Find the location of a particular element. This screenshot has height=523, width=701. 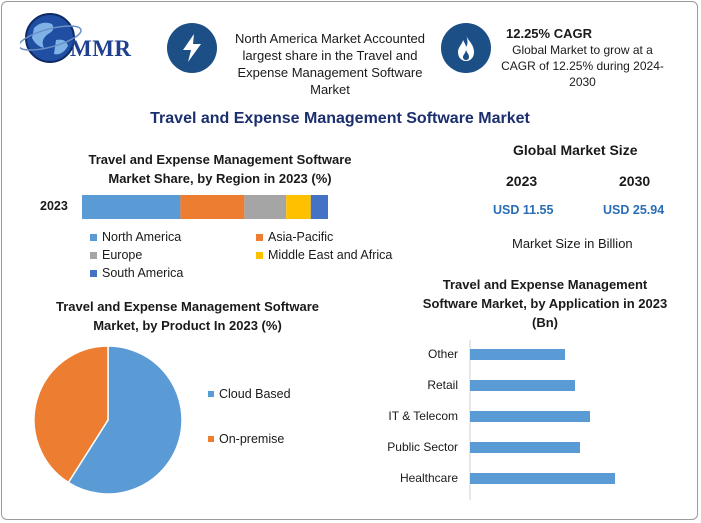

application-category-label: Other is located at coordinates (443, 354).